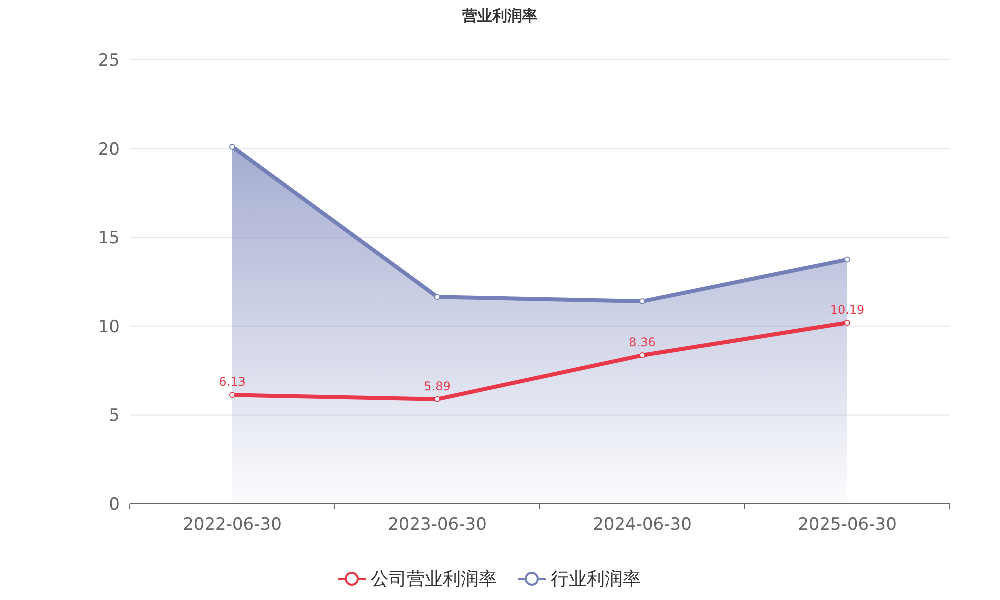 The width and height of the screenshot is (1000, 600). Describe the element at coordinates (434, 579) in the screenshot. I see `legend-label: 公司营业利润率` at that location.